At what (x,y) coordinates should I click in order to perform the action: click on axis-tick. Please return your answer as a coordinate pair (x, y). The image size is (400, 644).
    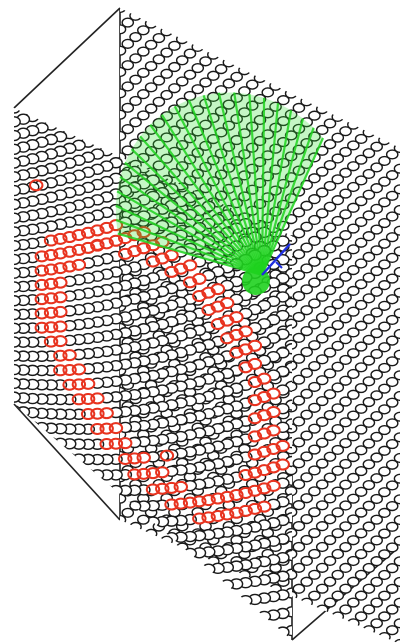
    Looking at the image, I should click on (279, 265).